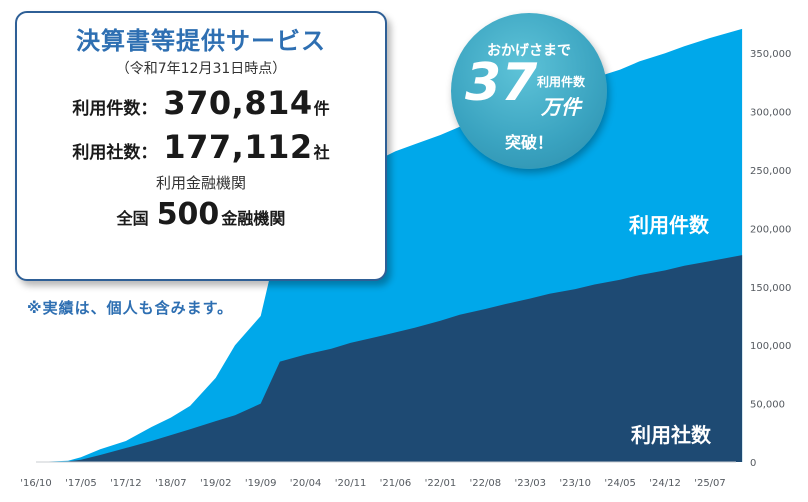 The image size is (808, 502). I want to click on milestone-post-text: 突破！, so click(528, 142).